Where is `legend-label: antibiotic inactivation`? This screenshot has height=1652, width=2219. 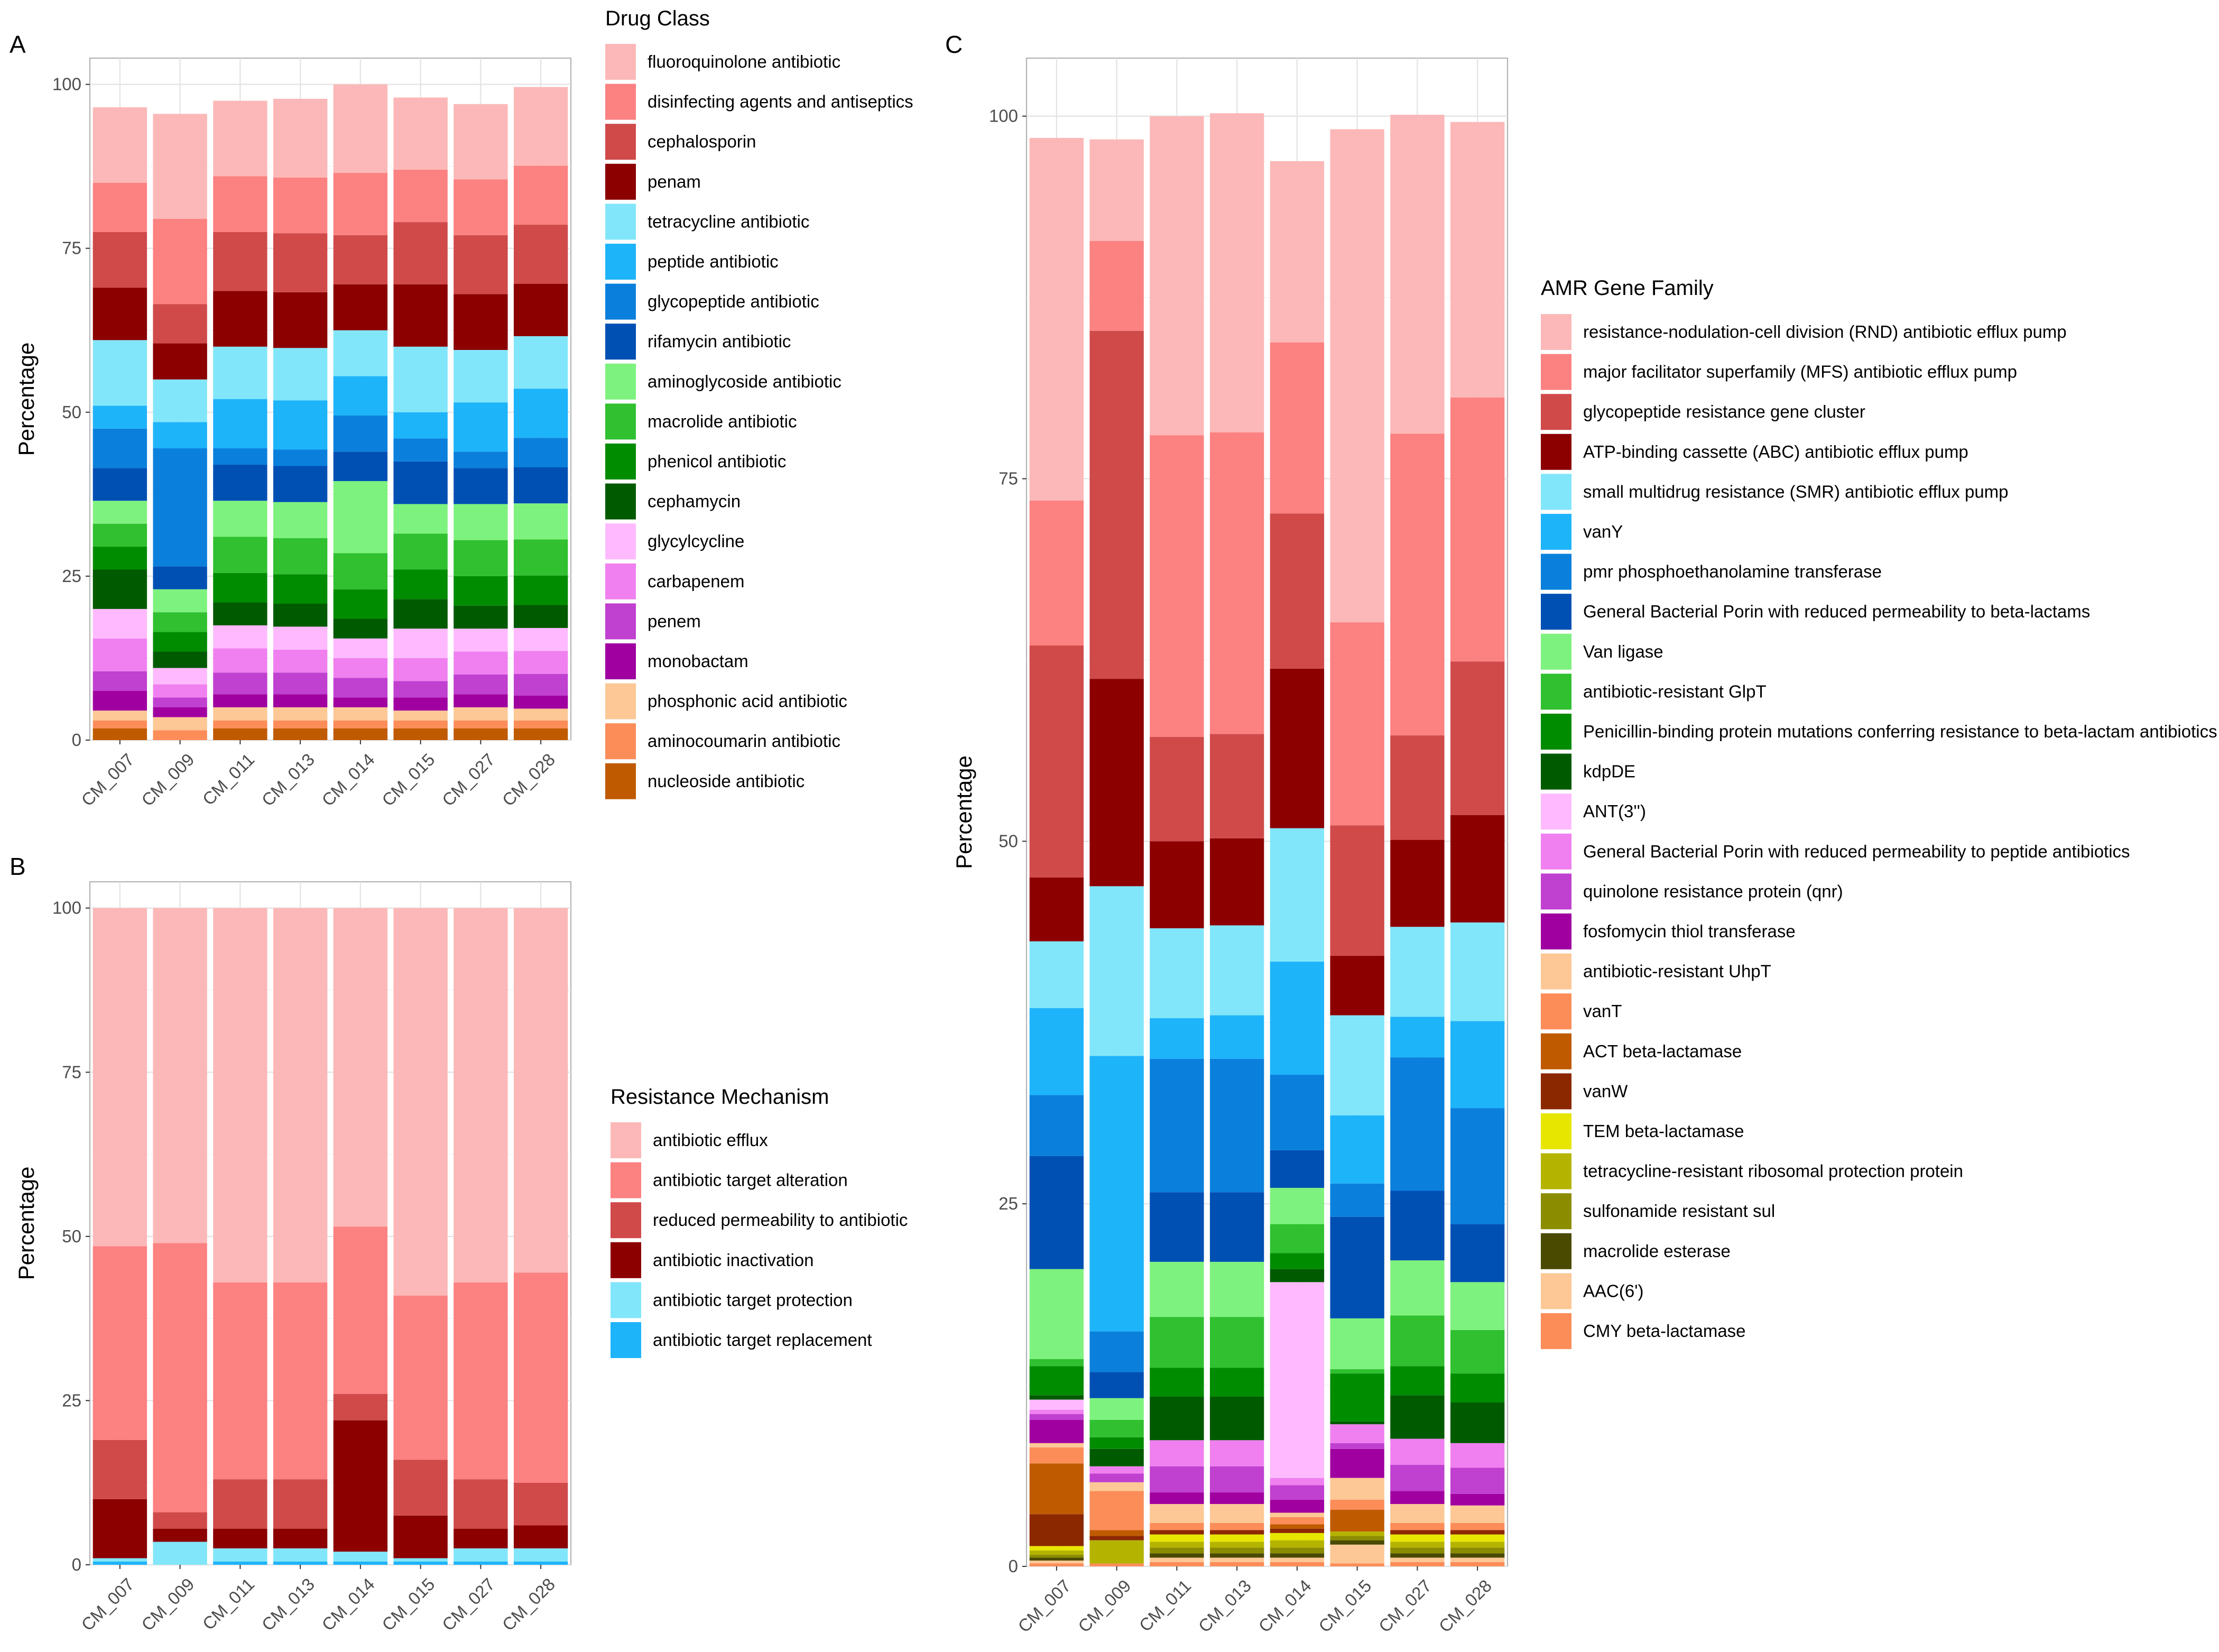
legend-label: antibiotic inactivation is located at coordinates (734, 1260).